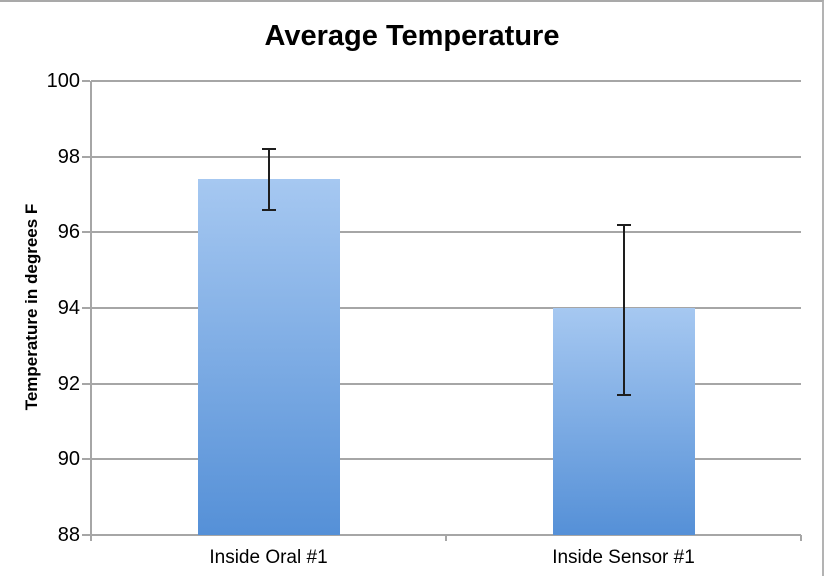 This screenshot has height=576, width=824. What do you see at coordinates (68, 383) in the screenshot?
I see `y-tick-label: 92` at bounding box center [68, 383].